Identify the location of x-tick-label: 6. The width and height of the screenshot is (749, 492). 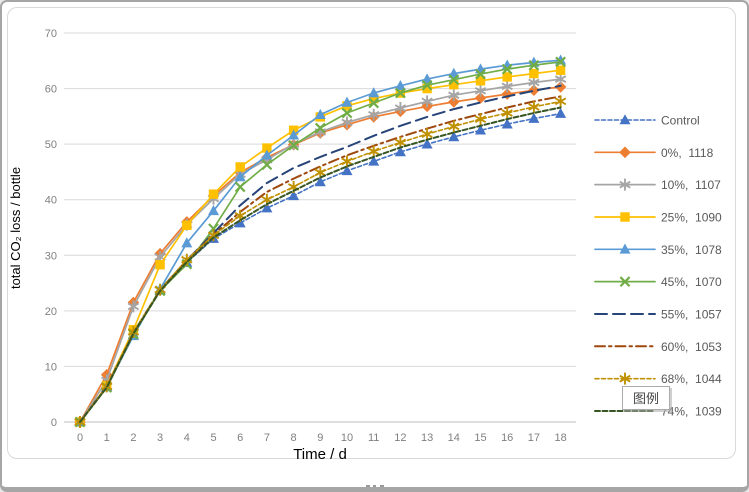
(240, 438).